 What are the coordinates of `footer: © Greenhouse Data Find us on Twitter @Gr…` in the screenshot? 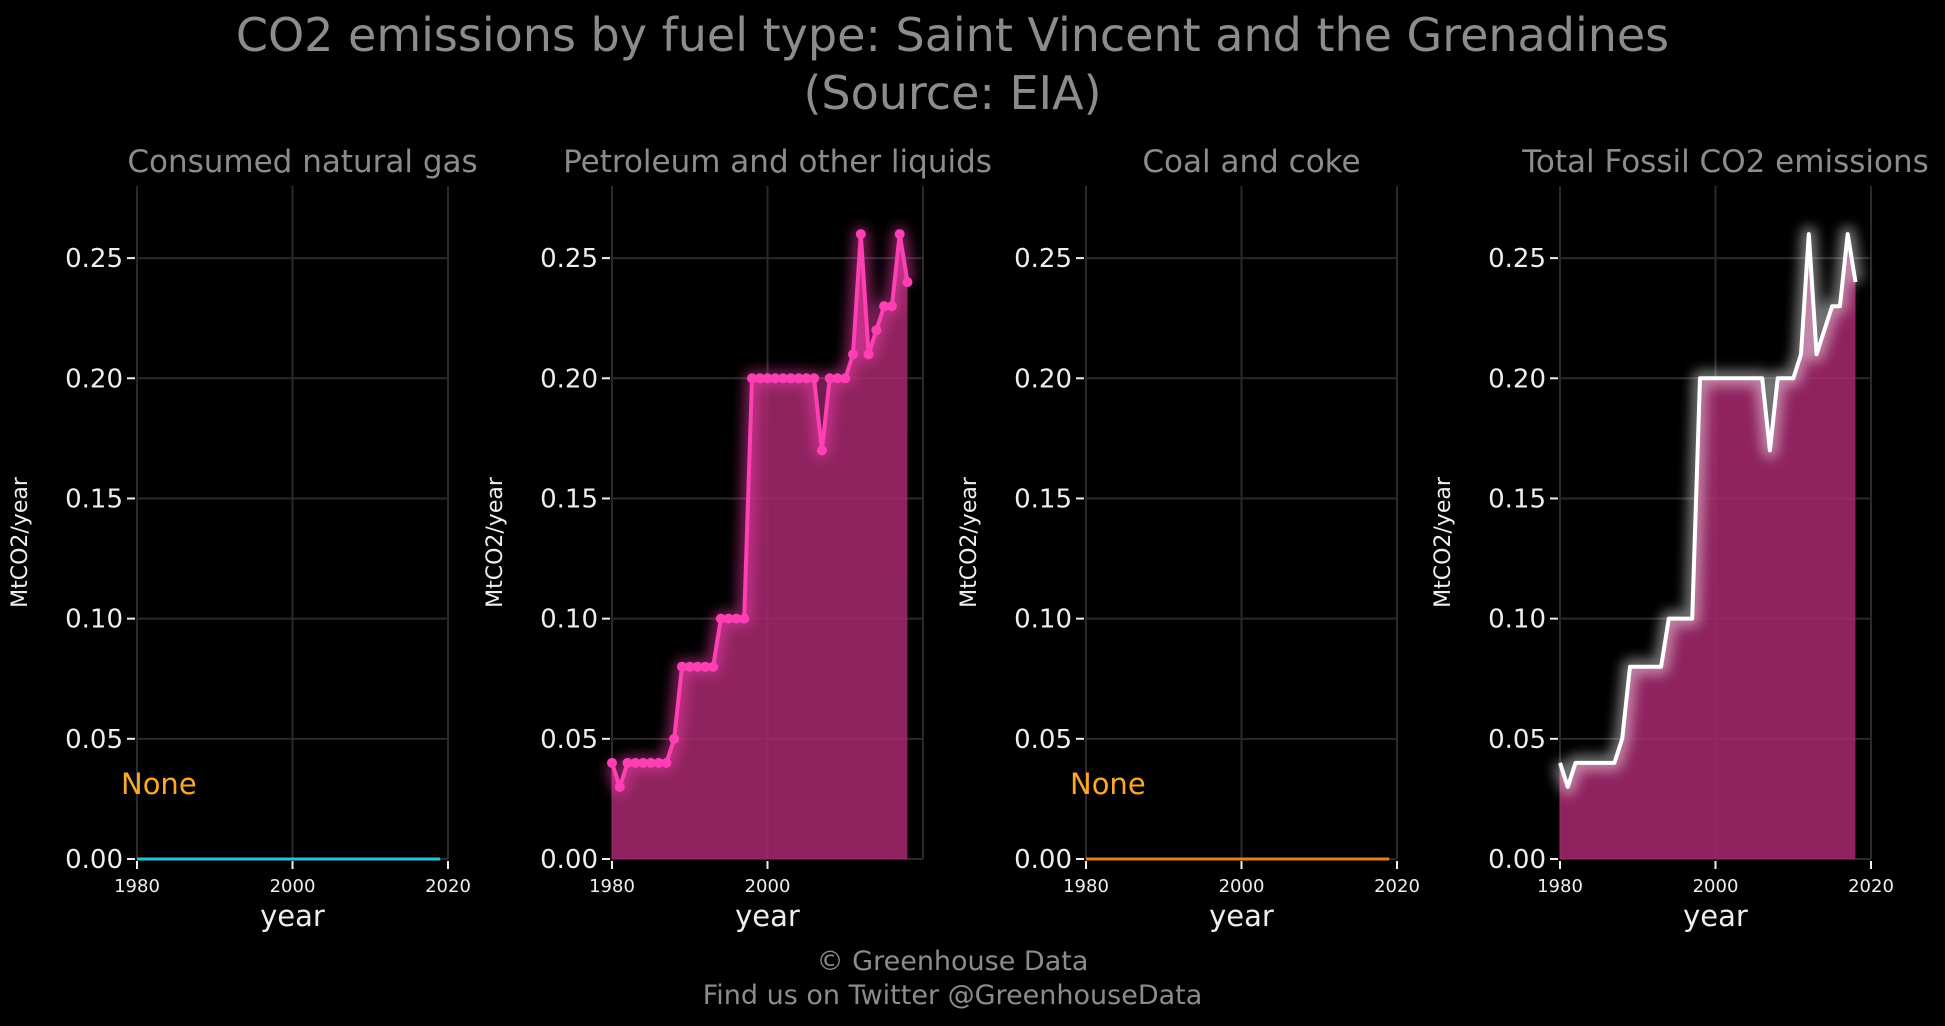 It's located at (952, 979).